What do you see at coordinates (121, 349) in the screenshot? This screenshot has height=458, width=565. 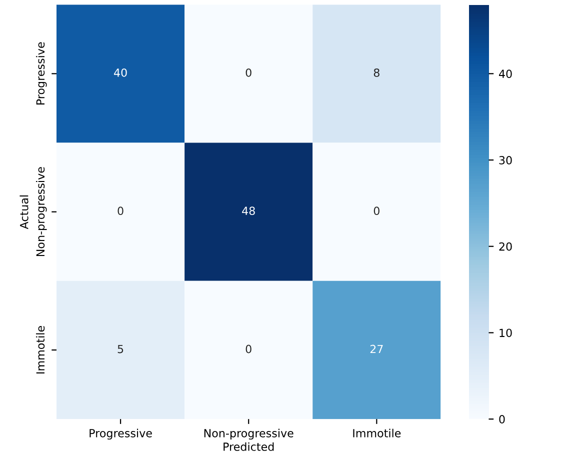 I see `data-label: 5` at bounding box center [121, 349].